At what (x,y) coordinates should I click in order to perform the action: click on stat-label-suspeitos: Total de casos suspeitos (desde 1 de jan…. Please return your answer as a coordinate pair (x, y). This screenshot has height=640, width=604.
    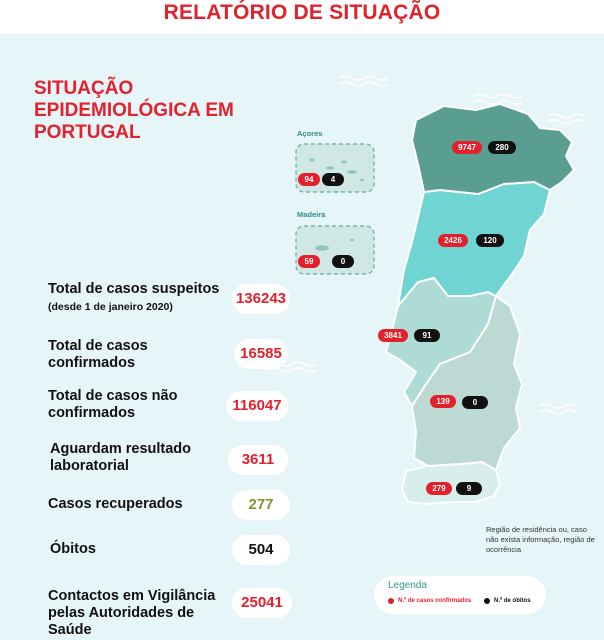
    Looking at the image, I should click on (138, 298).